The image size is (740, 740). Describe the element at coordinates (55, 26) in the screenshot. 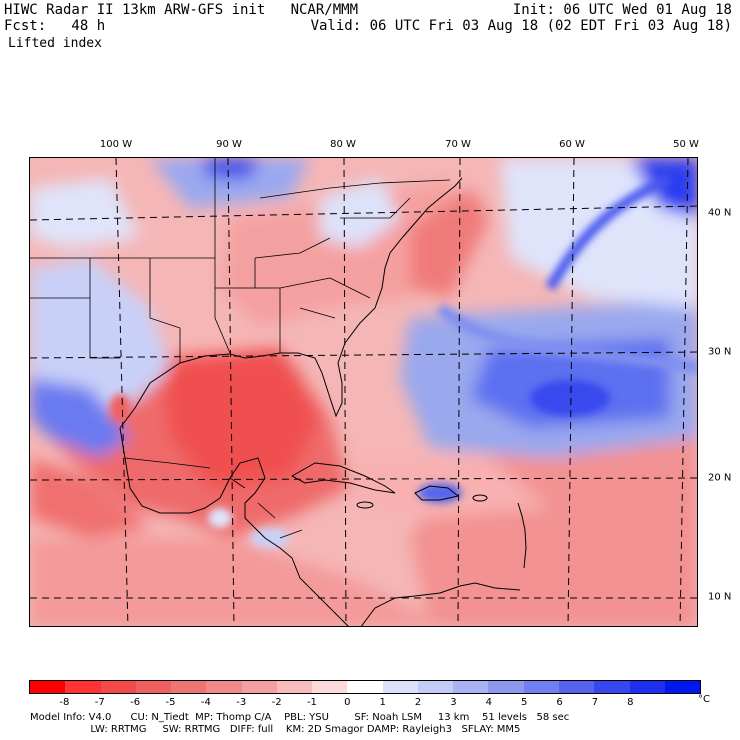

I see `forecast-hour: Fcst: 48 h` at that location.